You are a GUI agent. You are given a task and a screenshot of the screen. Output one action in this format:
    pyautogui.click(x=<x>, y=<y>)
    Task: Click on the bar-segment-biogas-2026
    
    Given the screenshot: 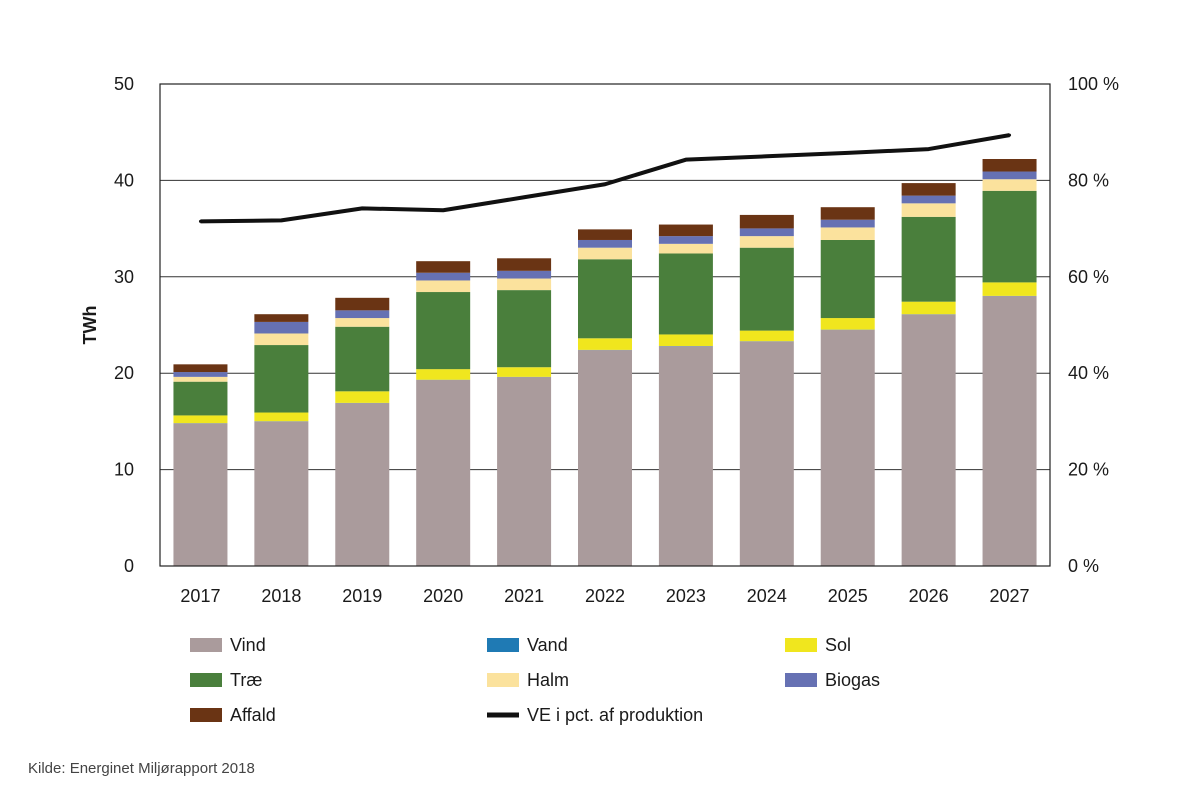 What is the action you would take?
    pyautogui.click(x=928, y=199)
    